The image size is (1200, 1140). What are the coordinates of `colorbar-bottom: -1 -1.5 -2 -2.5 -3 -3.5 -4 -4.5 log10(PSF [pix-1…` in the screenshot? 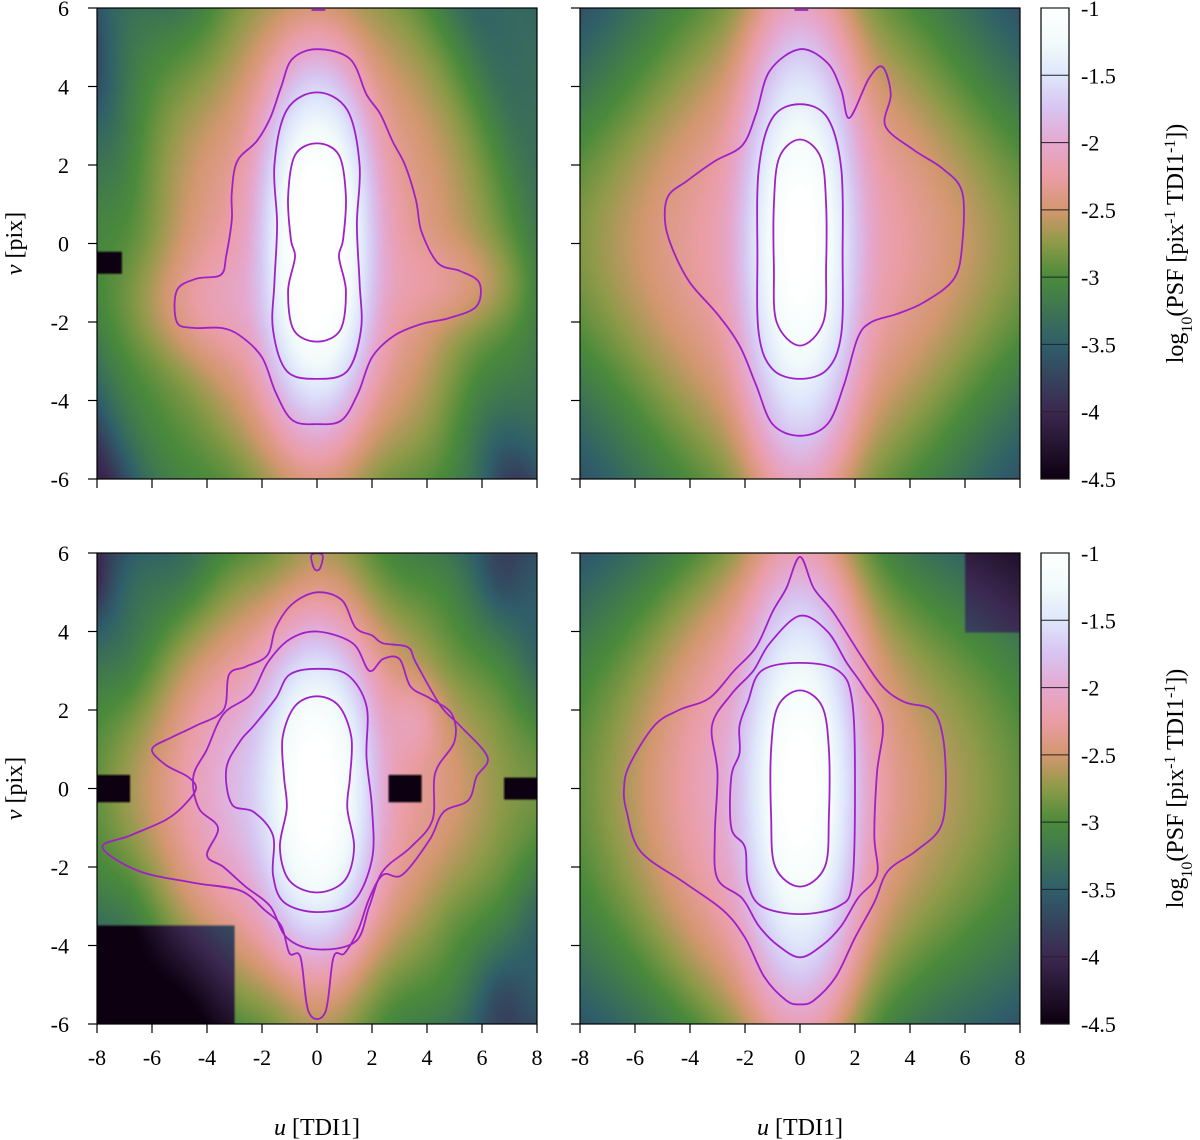 It's located at (1118, 789).